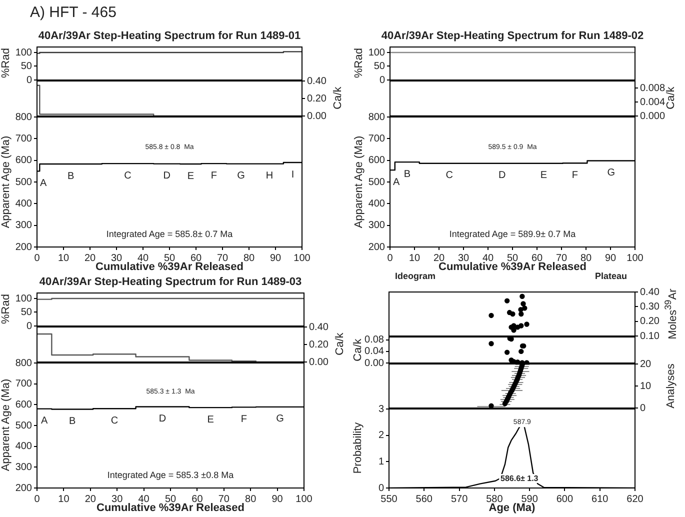  Describe the element at coordinates (650, 306) in the screenshot. I see `y2-tick-label: 0.30` at that location.